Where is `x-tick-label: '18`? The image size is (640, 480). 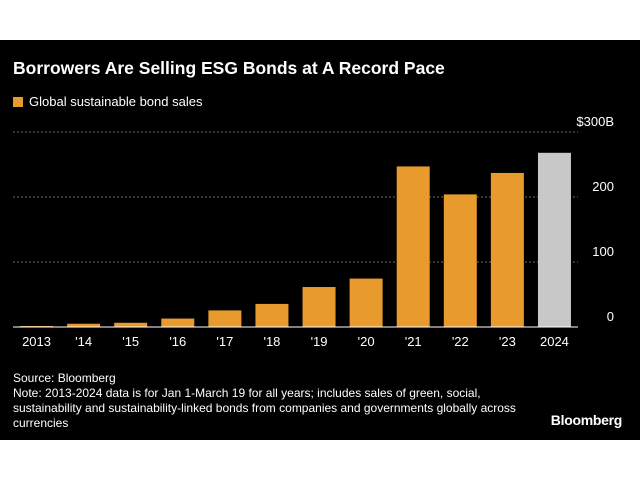 x-tick-label: '18 is located at coordinates (271, 341).